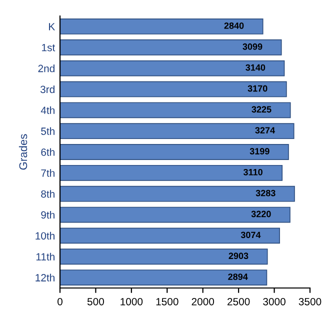 This screenshot has width=330, height=330. Describe the element at coordinates (131, 302) in the screenshot. I see `x-tick-label: 1000` at that location.